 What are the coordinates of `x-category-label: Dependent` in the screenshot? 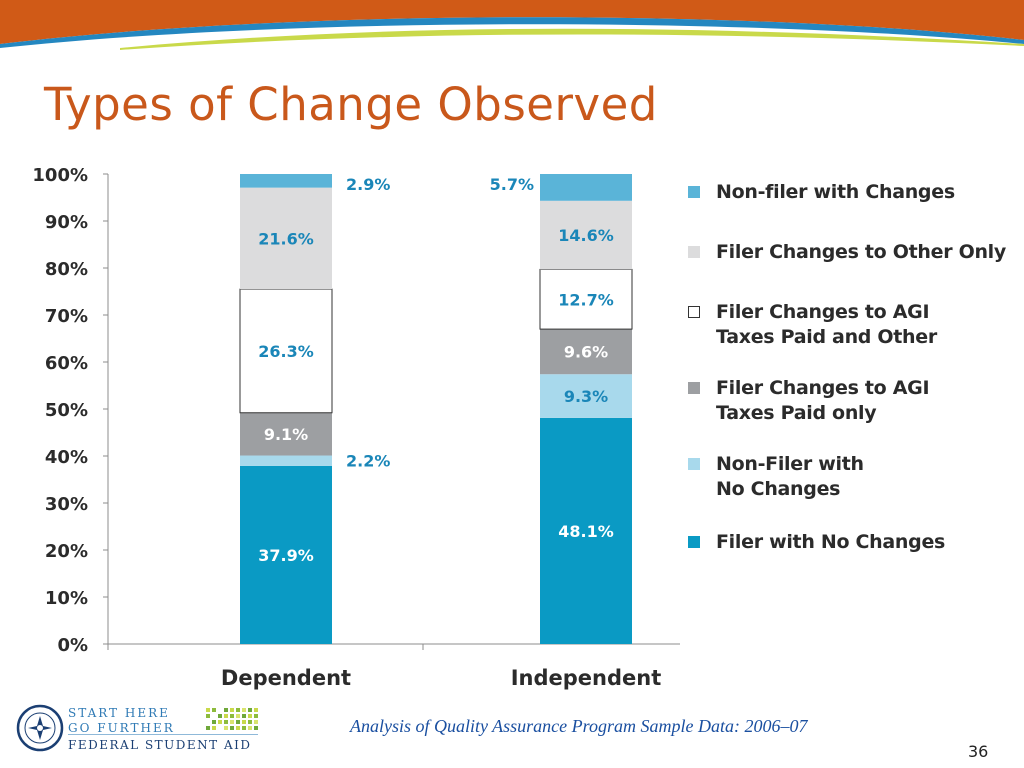 It's located at (286, 678).